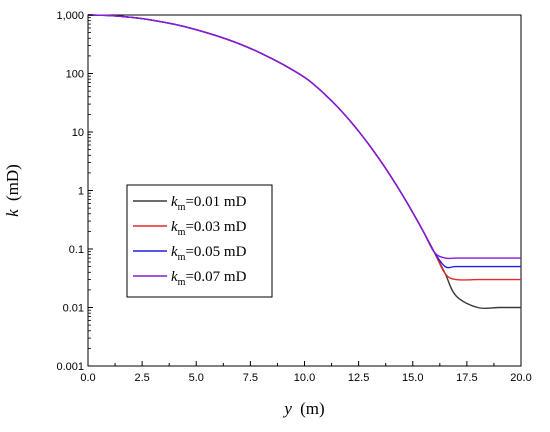 The width and height of the screenshot is (550, 432). I want to click on legend-entry-1: km=0.01 mD, so click(209, 203).